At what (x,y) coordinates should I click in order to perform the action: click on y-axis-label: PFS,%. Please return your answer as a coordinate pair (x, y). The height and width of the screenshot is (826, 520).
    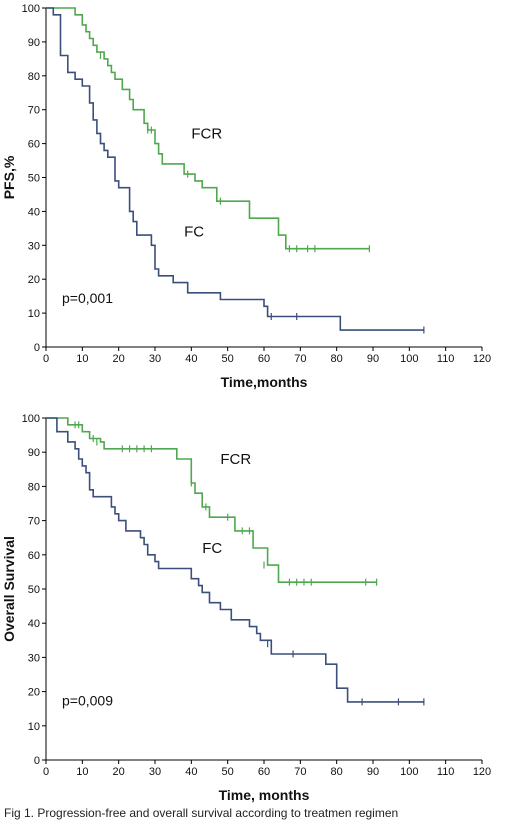
    Looking at the image, I should click on (9, 177).